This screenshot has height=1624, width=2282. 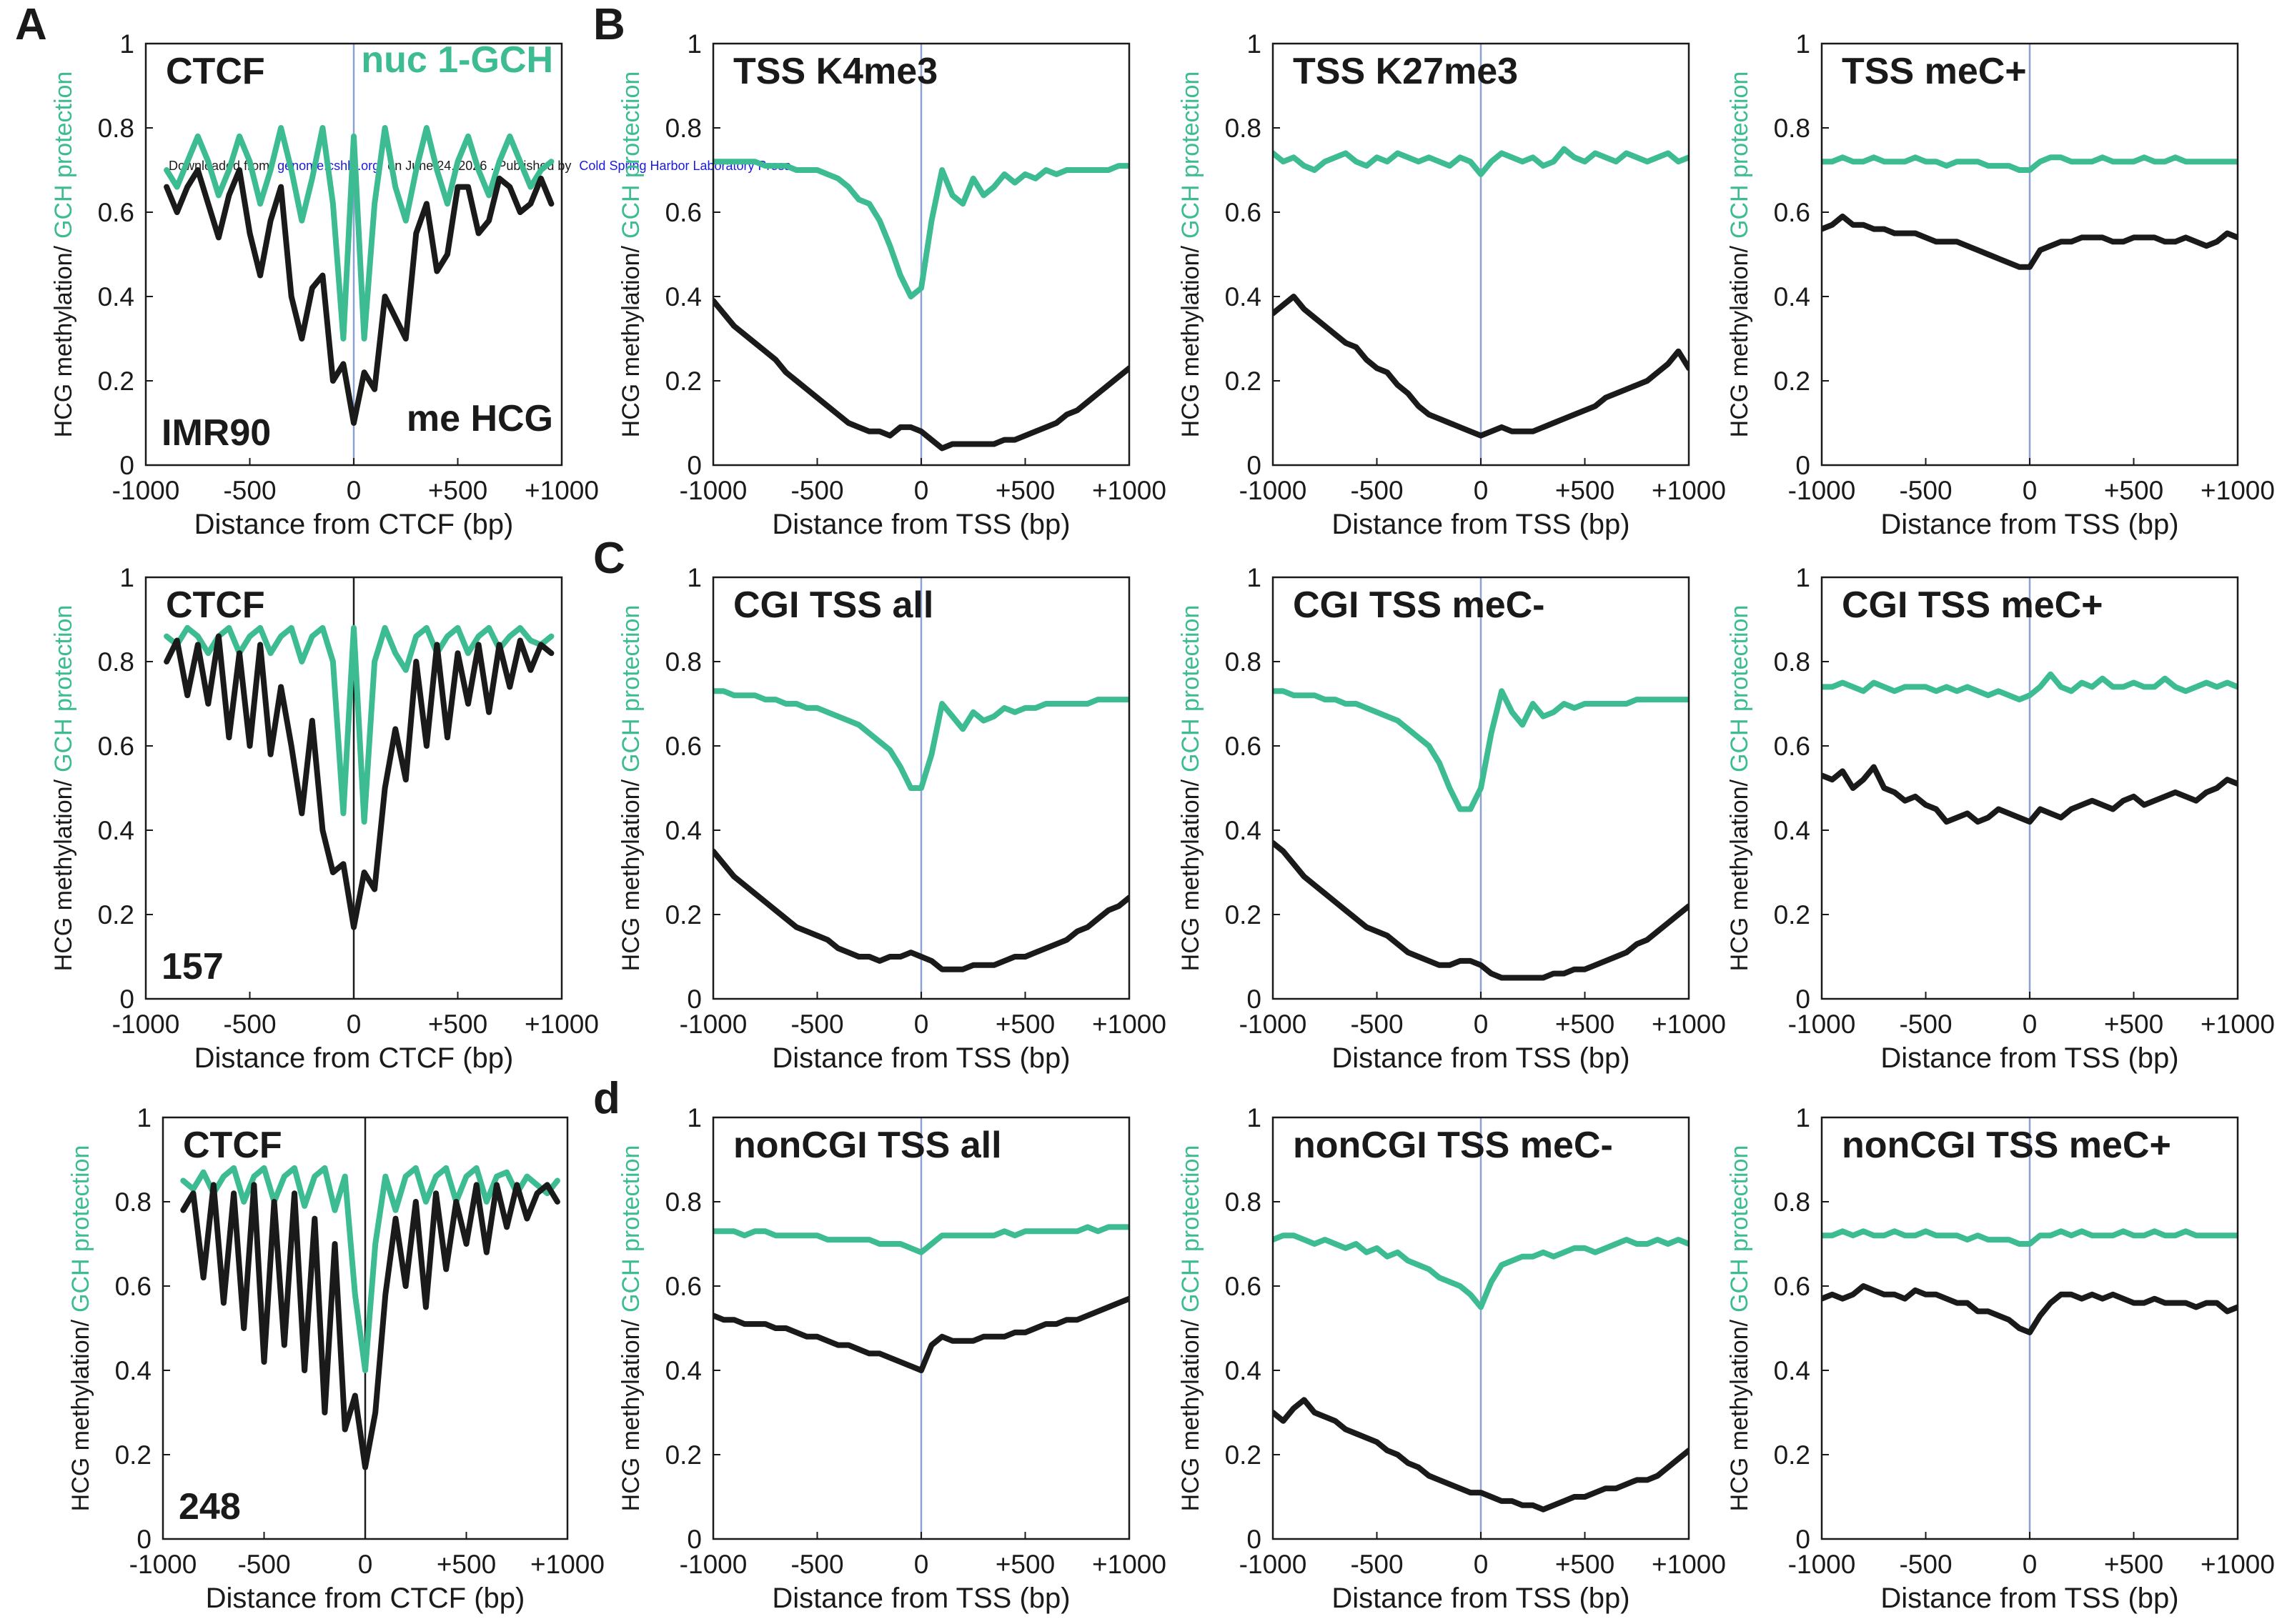 I want to click on panel-title: TSS meC+, so click(x=1935, y=72).